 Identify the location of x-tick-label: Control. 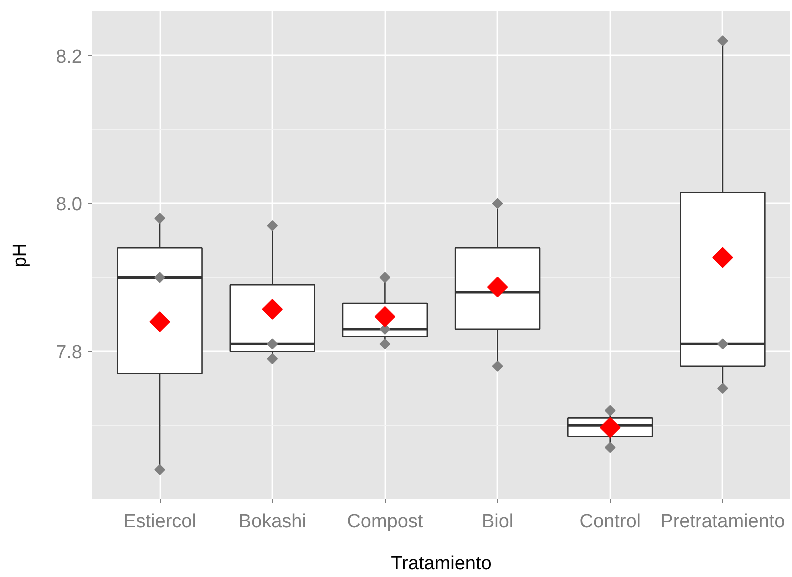
(610, 522).